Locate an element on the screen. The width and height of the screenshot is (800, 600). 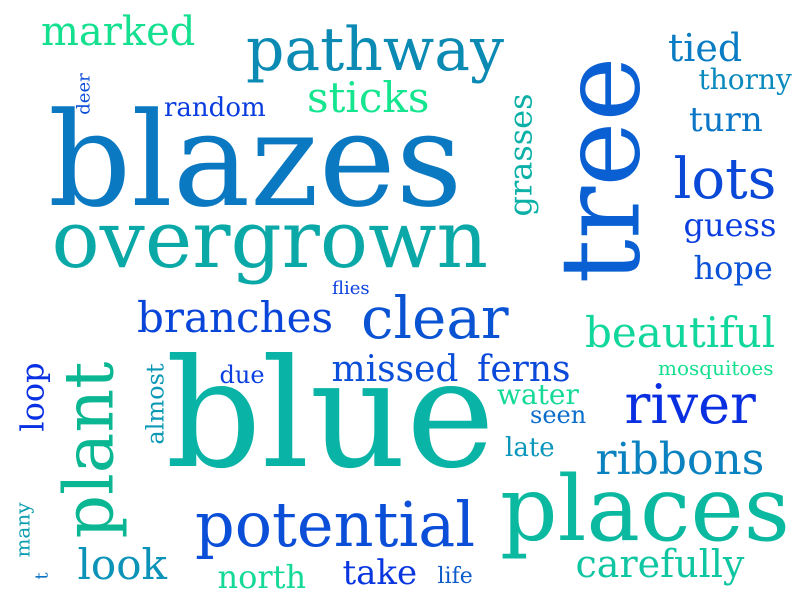
word-thorny: thorny is located at coordinates (745, 79).